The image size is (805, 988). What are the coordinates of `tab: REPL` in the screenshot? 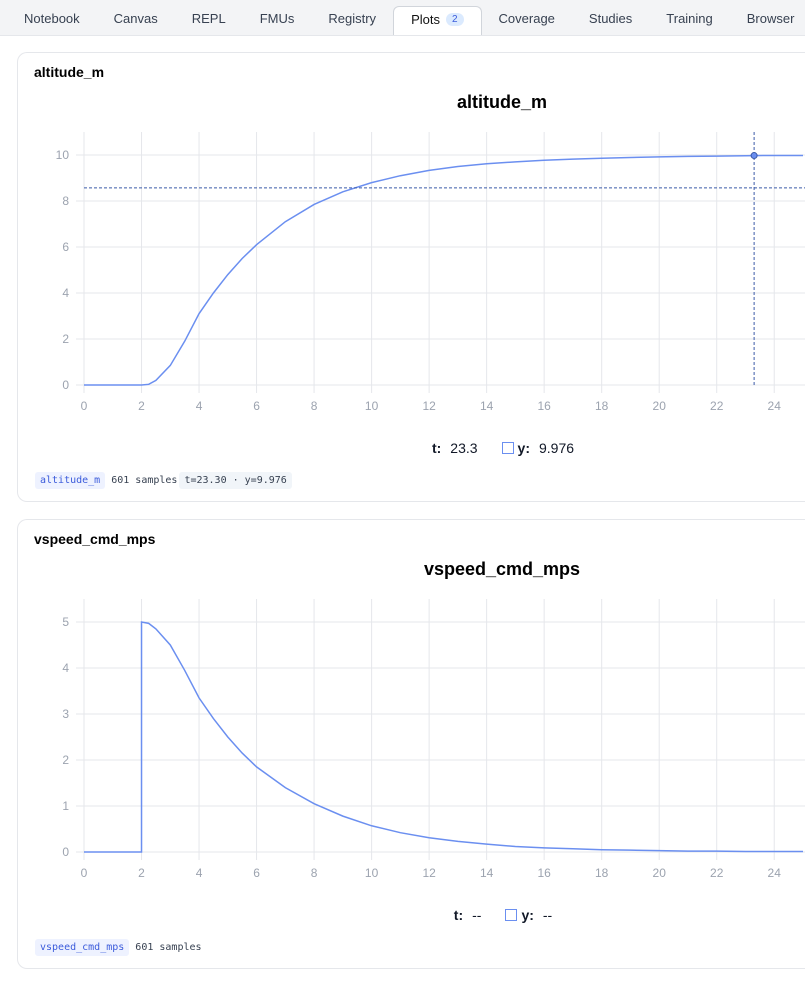 It's located at (209, 20).